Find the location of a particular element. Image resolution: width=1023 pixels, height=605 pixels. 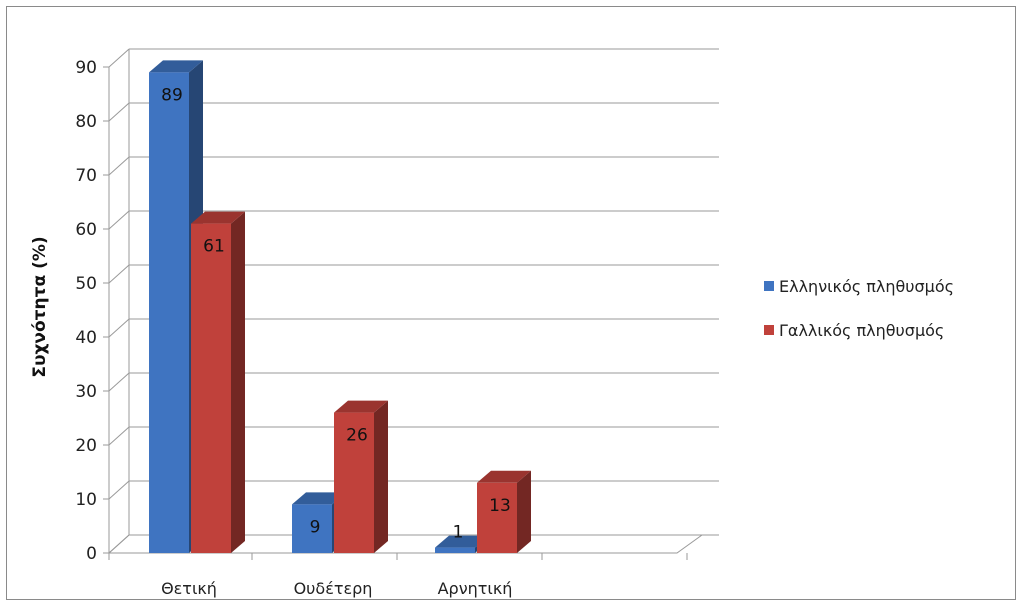

y-tick-label: 50 is located at coordinates (86, 284).